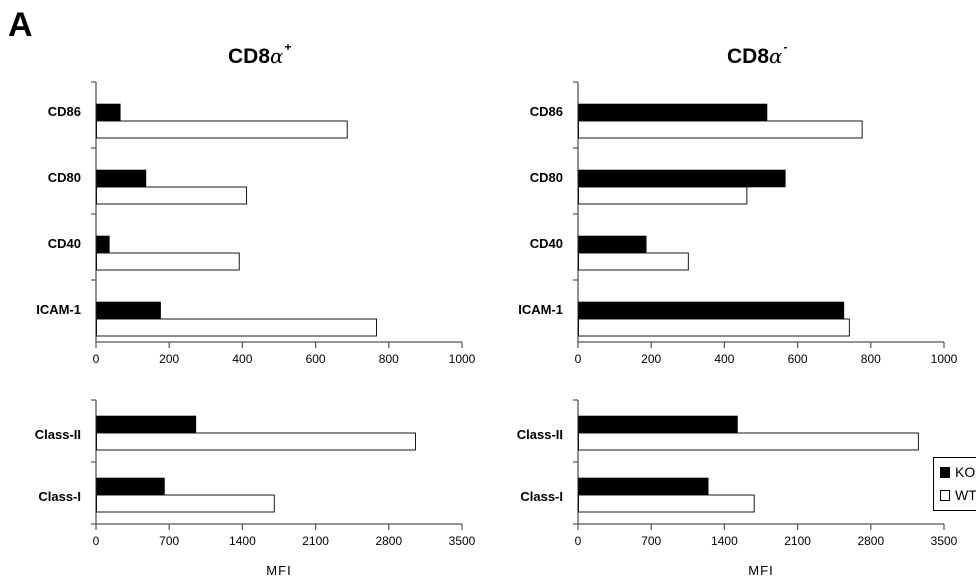  Describe the element at coordinates (666, 503) in the screenshot. I see `cd8minus-mhc-bar-wt-class-i` at that location.